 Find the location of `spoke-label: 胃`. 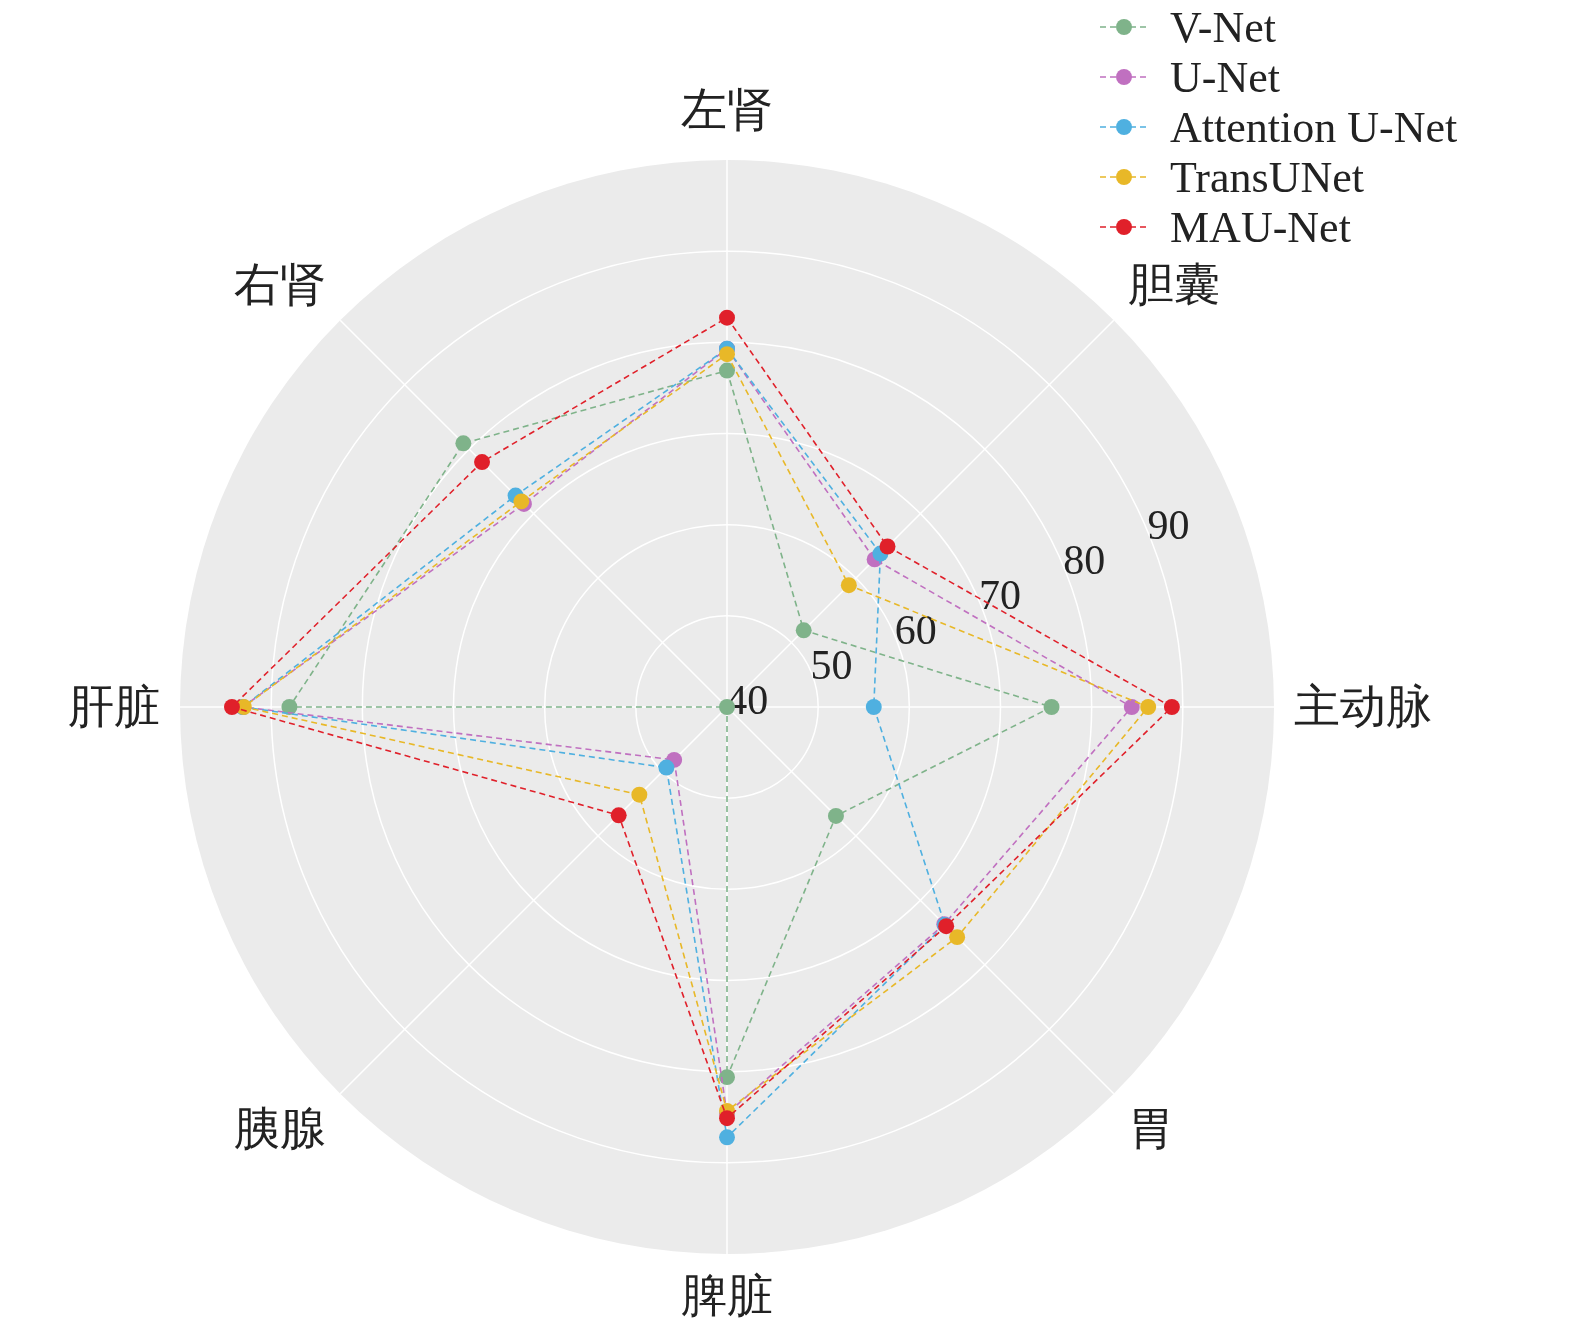

spoke-label: 胃 is located at coordinates (1150, 1129).